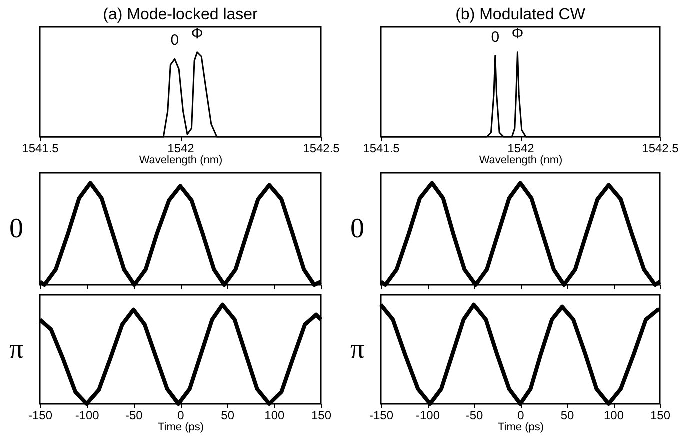  I want to click on chart-title: (b) Modulated CW, so click(521, 15).